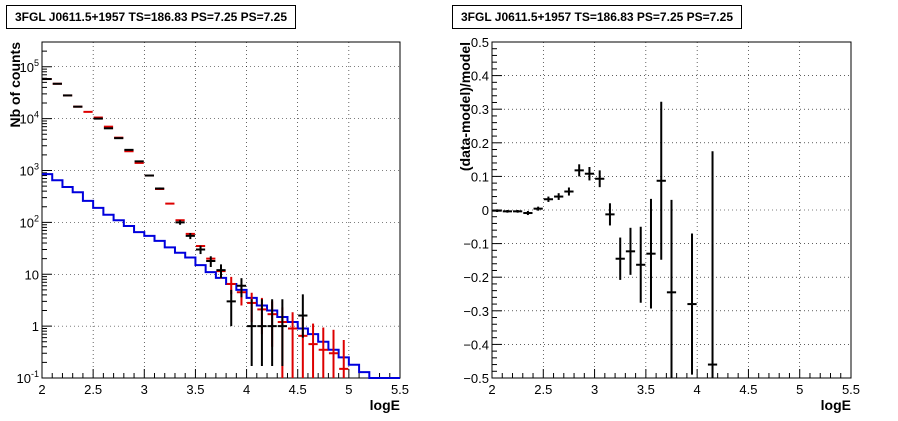 This screenshot has width=898, height=421. What do you see at coordinates (476, 344) in the screenshot?
I see `y-tick-label: −0.4` at bounding box center [476, 344].